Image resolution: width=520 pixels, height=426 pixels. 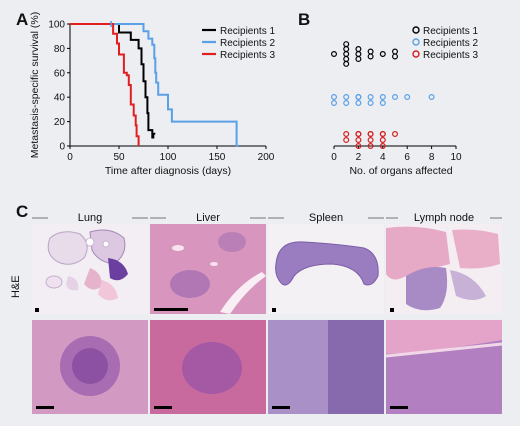 I want to click on x-axis-title: Time after diagnosis (days), so click(x=168, y=171).